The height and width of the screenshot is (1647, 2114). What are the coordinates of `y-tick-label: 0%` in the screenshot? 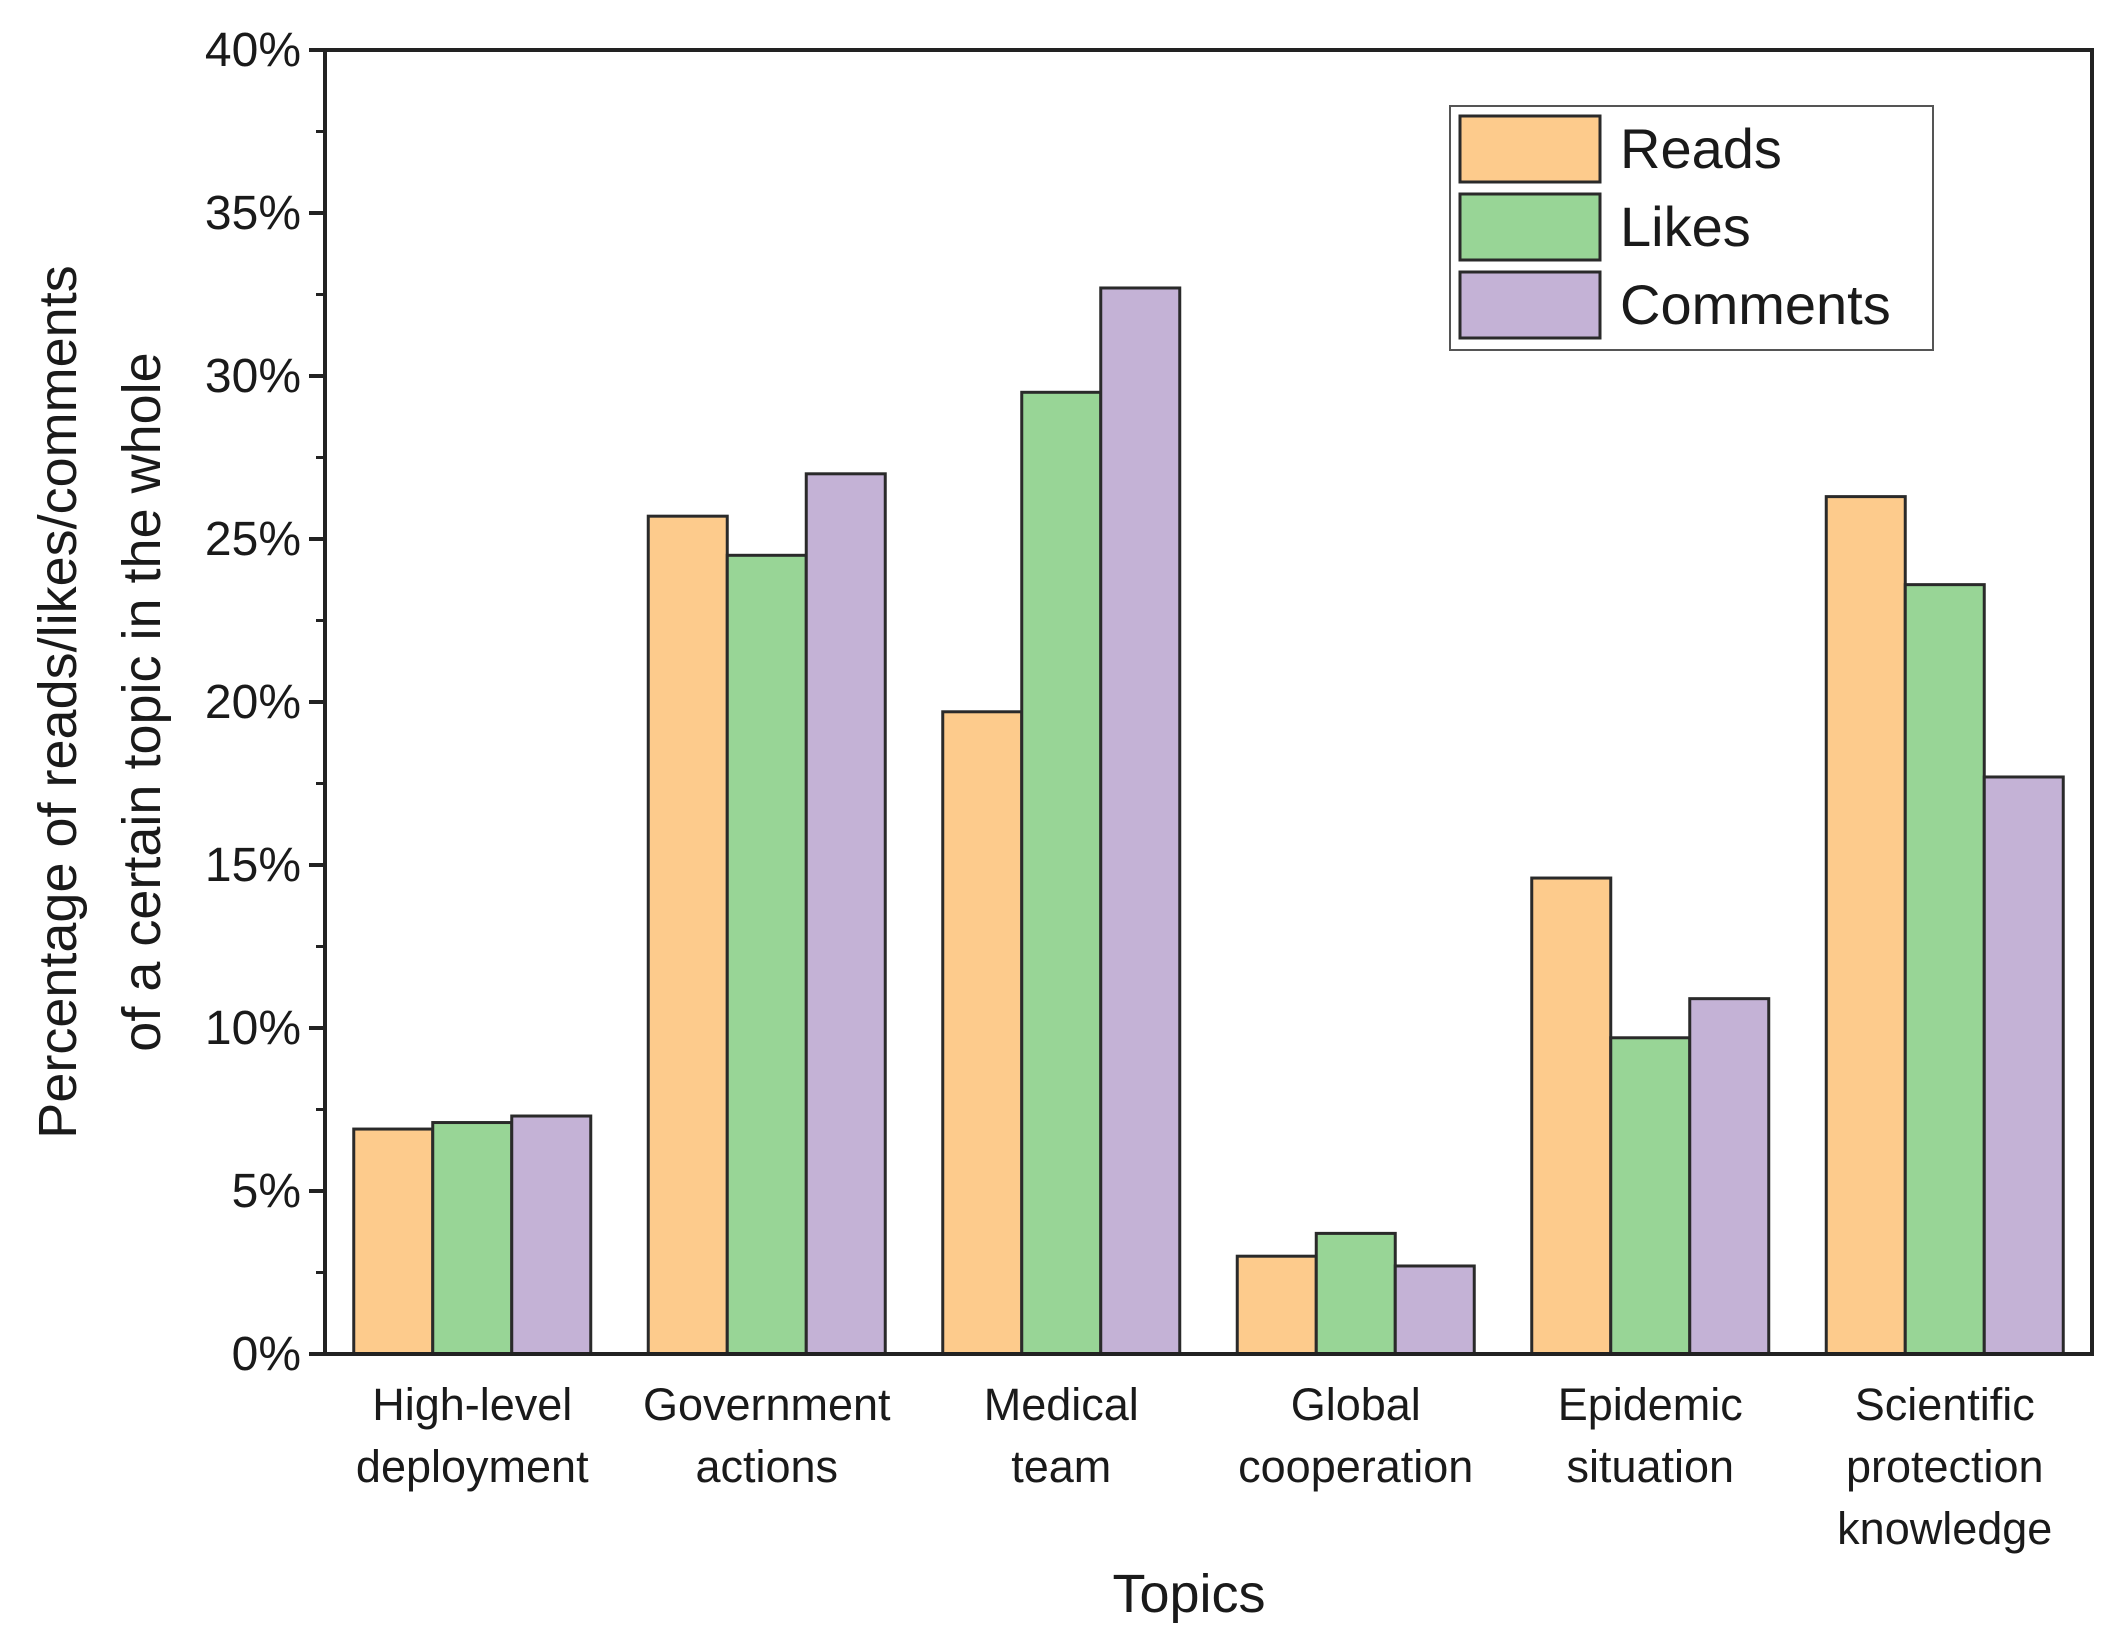 It's located at (266, 1354).